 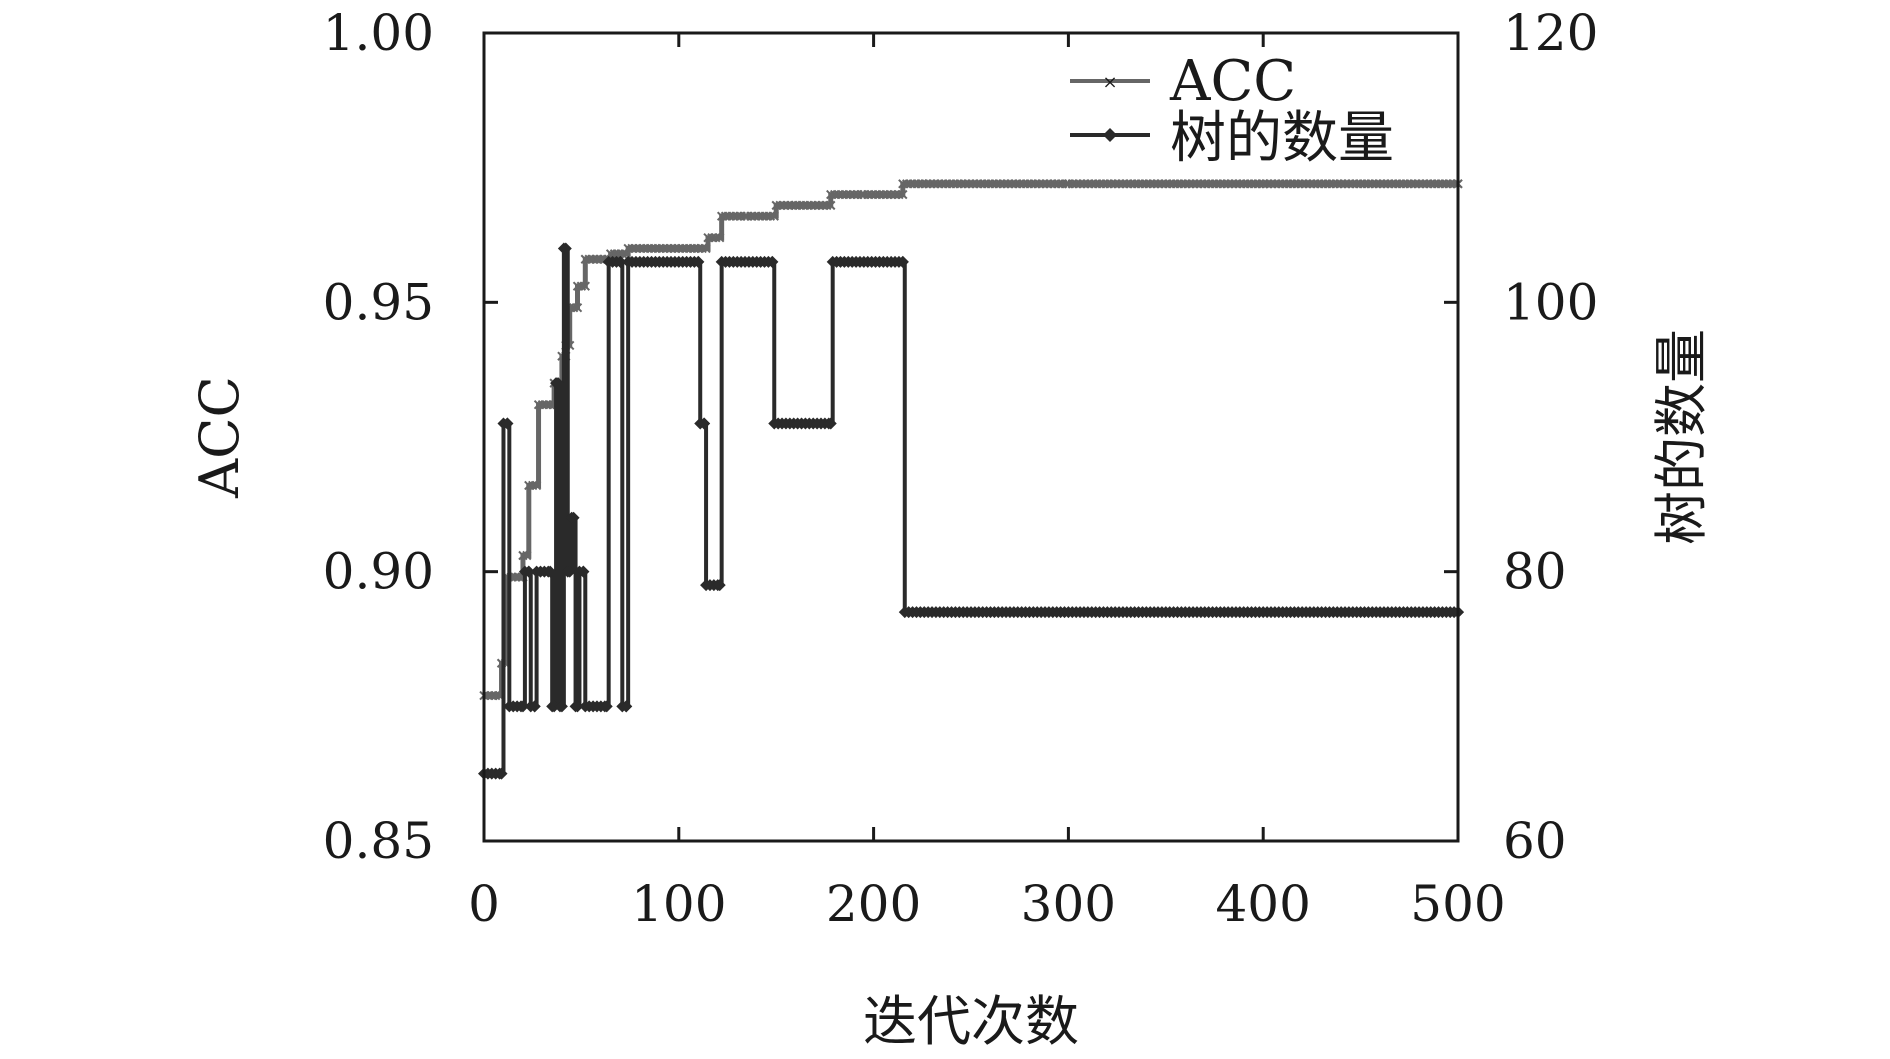 What do you see at coordinates (219, 437) in the screenshot?
I see `left-y-axis-title: ACC` at bounding box center [219, 437].